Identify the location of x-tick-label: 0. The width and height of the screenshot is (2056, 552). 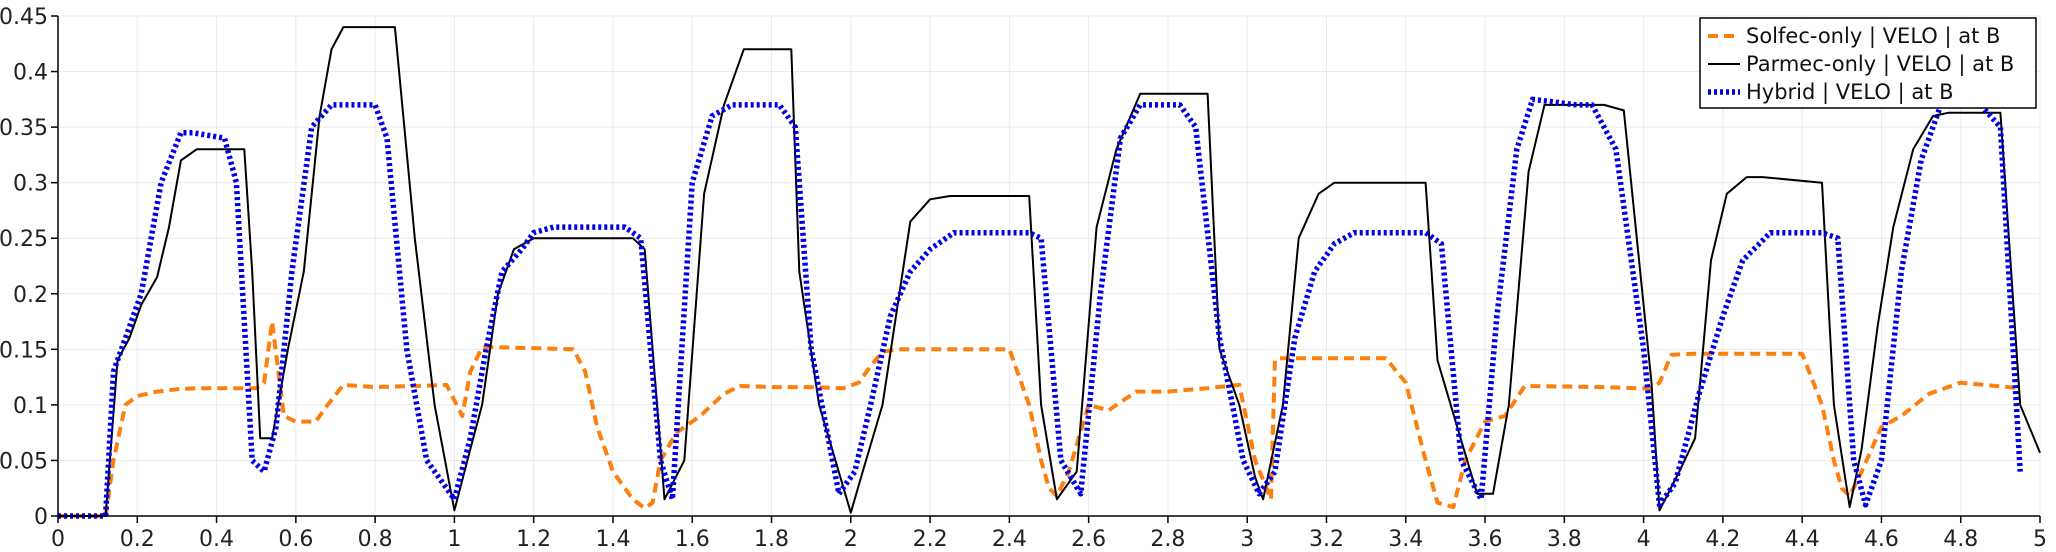
(58, 539).